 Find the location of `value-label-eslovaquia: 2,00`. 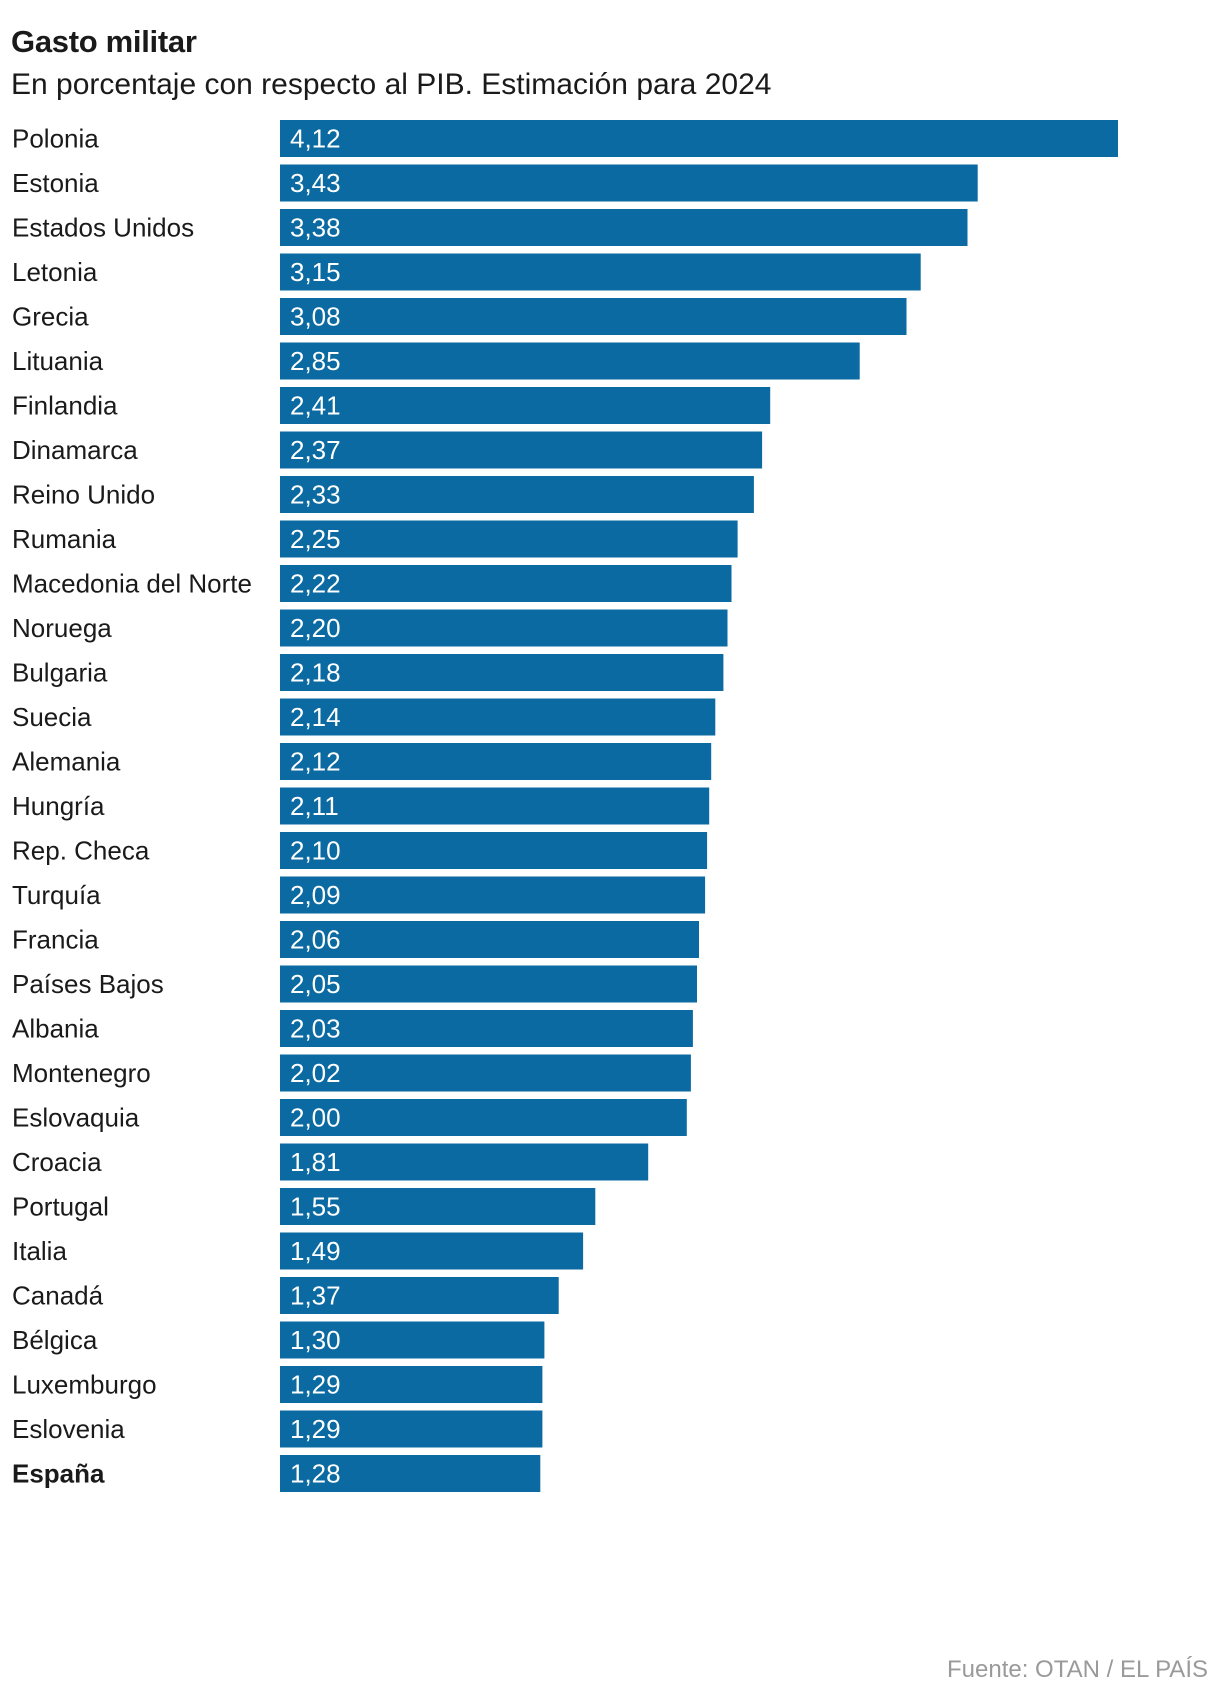

value-label-eslovaquia: 2,00 is located at coordinates (315, 1118).